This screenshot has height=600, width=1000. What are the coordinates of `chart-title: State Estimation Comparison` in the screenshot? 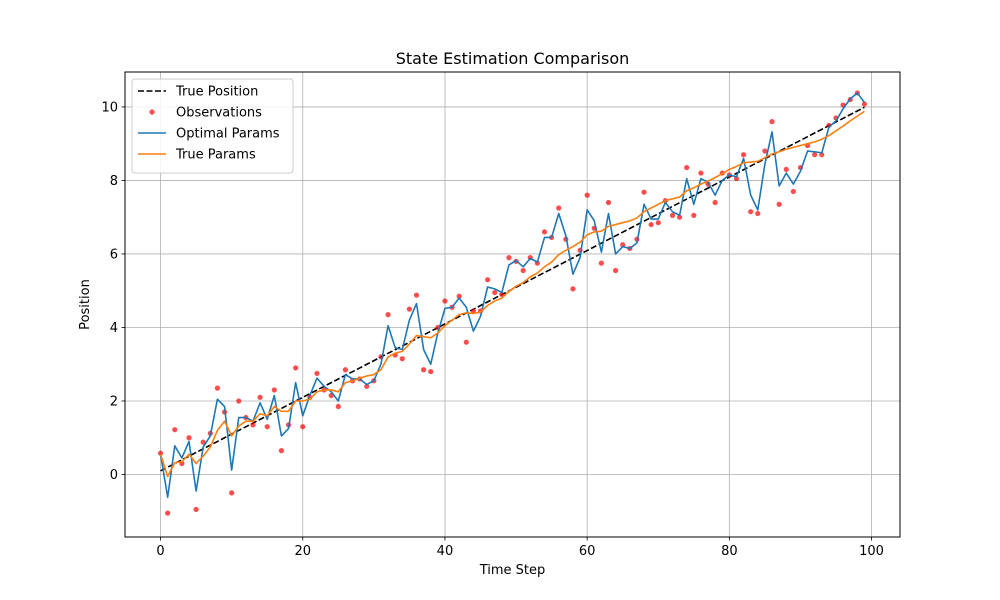 It's located at (513, 58).